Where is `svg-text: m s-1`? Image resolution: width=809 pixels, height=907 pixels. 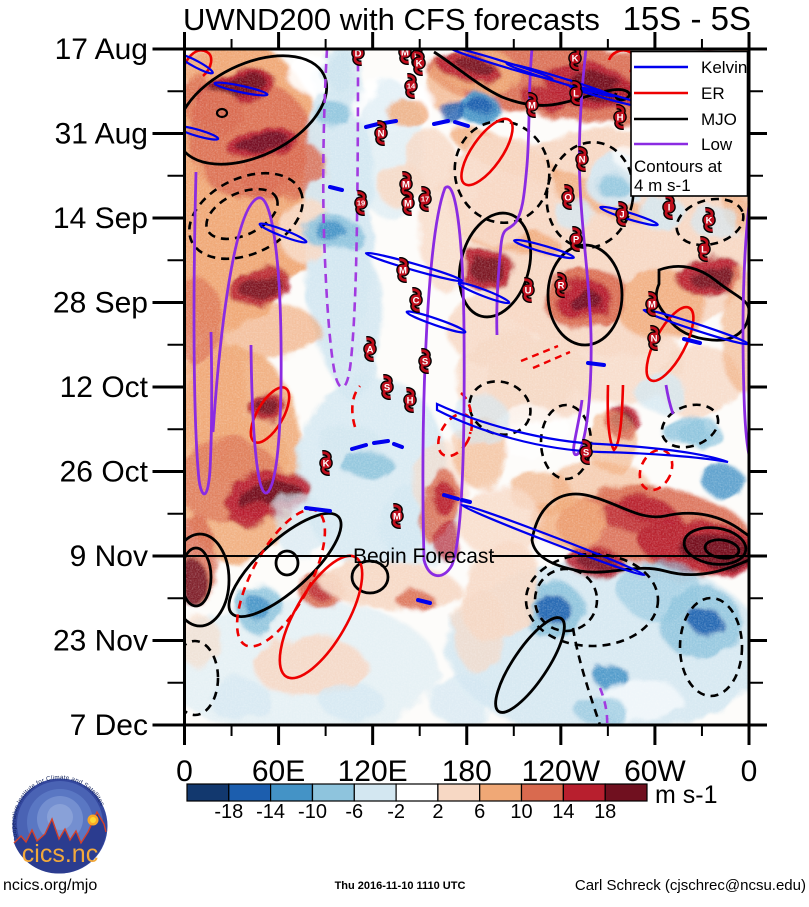 svg-text: m s-1 is located at coordinates (686, 795).